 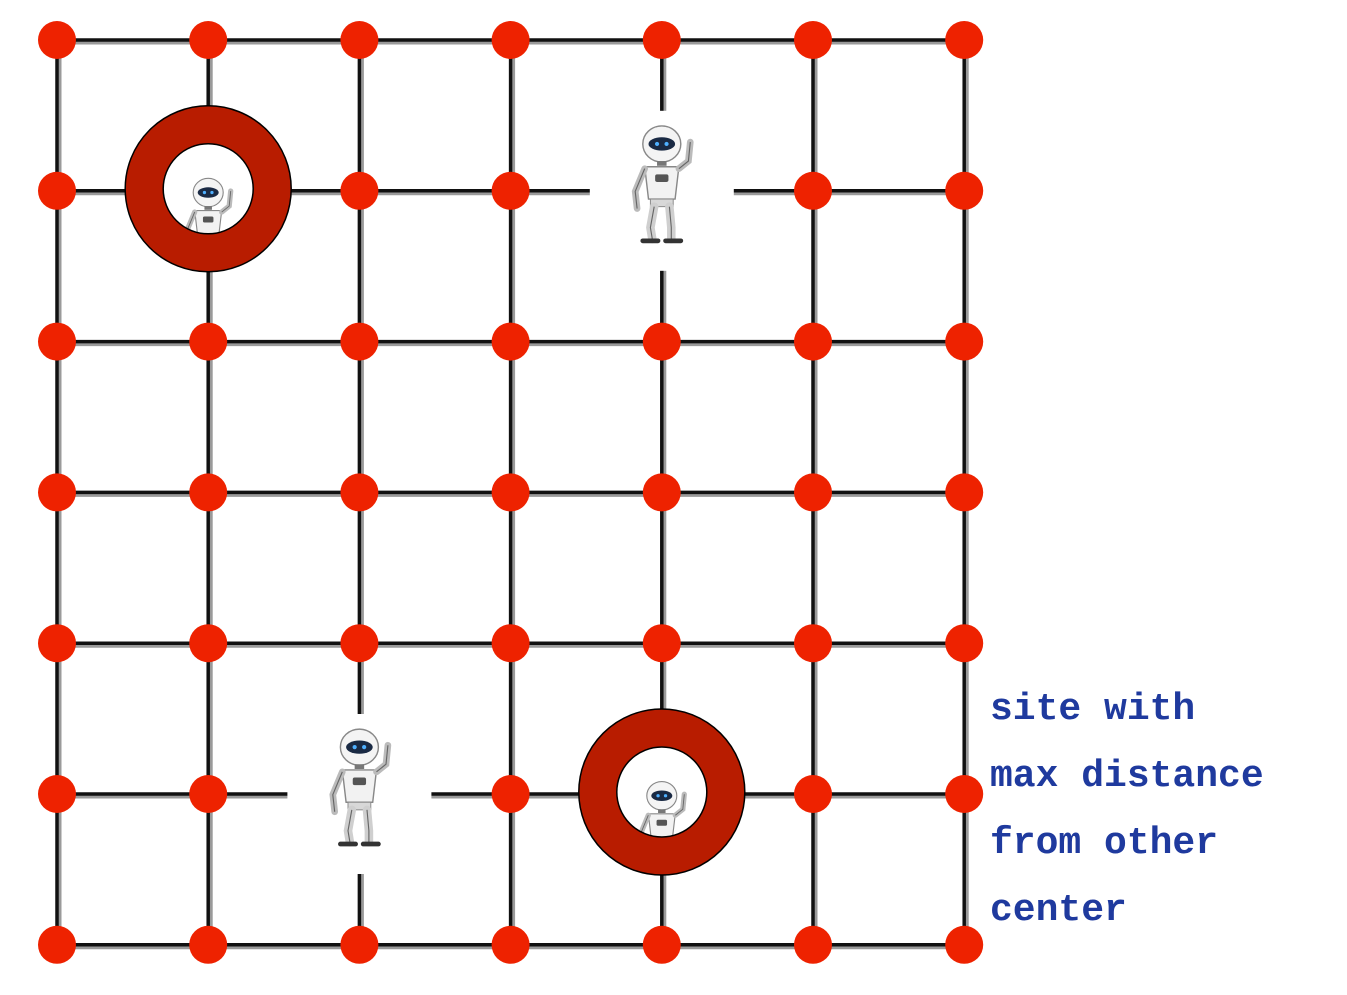 What do you see at coordinates (1058, 910) in the screenshot?
I see `caption-line-4: center` at bounding box center [1058, 910].